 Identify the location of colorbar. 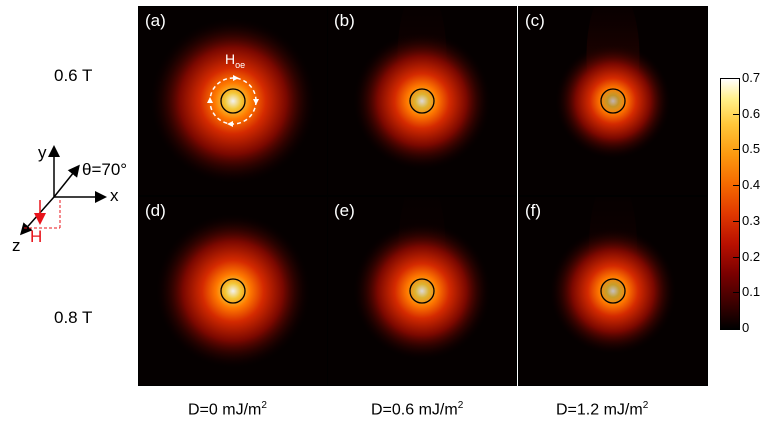
(730, 204).